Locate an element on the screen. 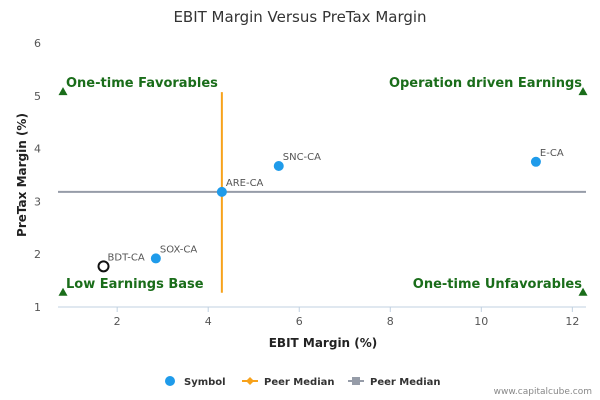  y-tick-label: 2 is located at coordinates (37, 254).